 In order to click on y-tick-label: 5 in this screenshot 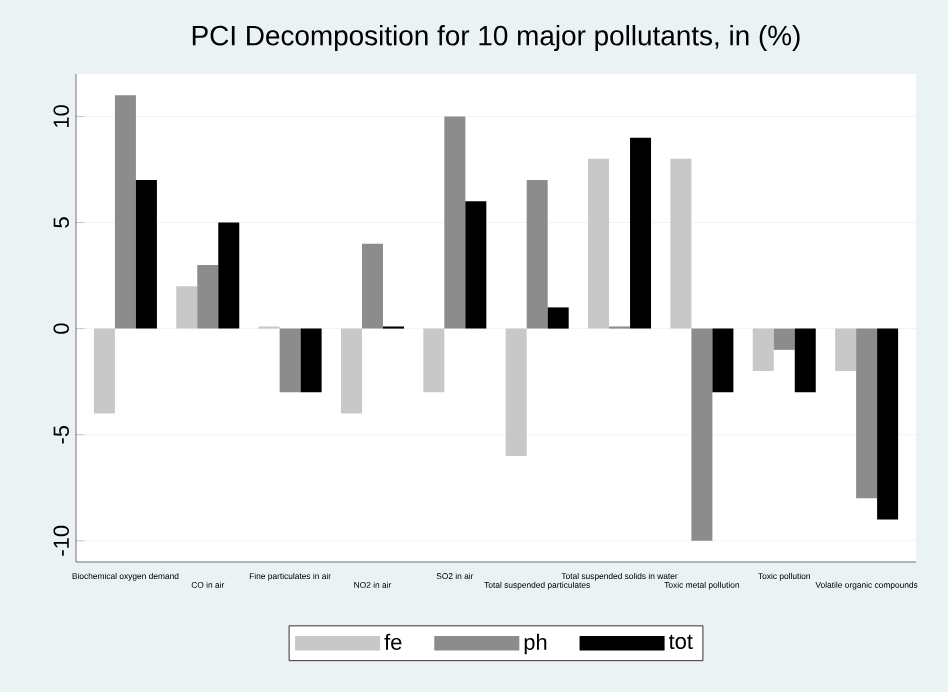, I will do `click(61, 222)`.